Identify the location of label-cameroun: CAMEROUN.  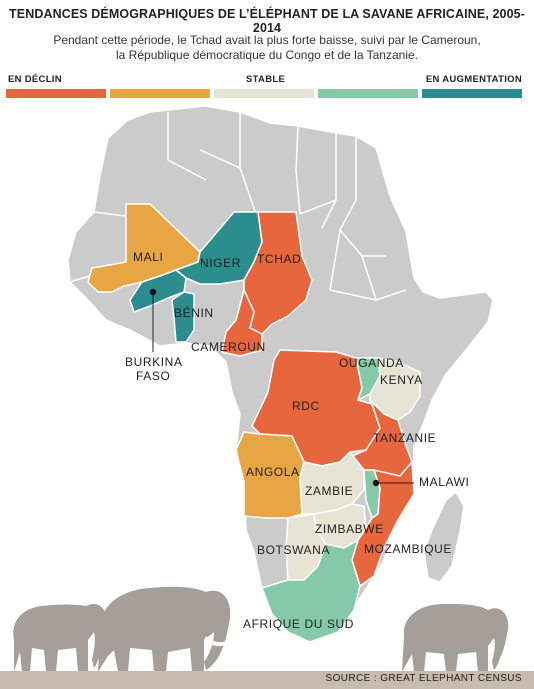
(228, 347).